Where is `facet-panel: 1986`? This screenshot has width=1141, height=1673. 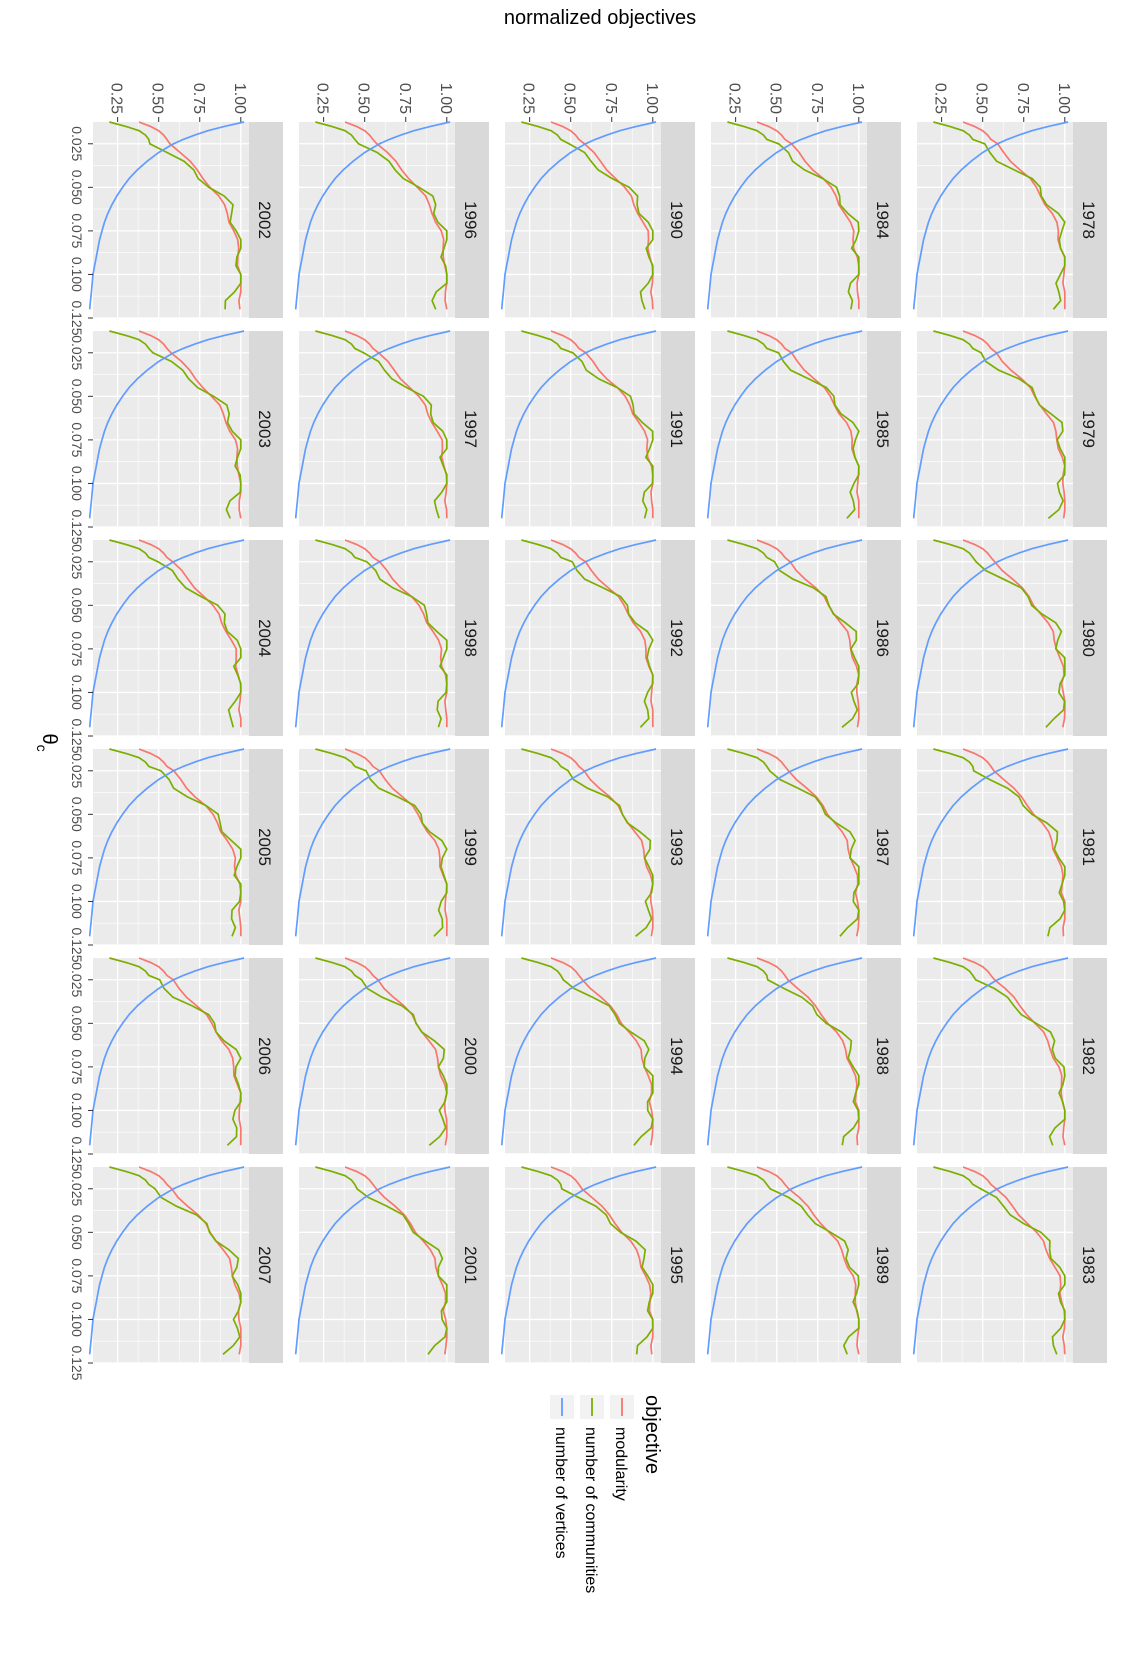
facet-panel: 1986 is located at coordinates (803, 638).